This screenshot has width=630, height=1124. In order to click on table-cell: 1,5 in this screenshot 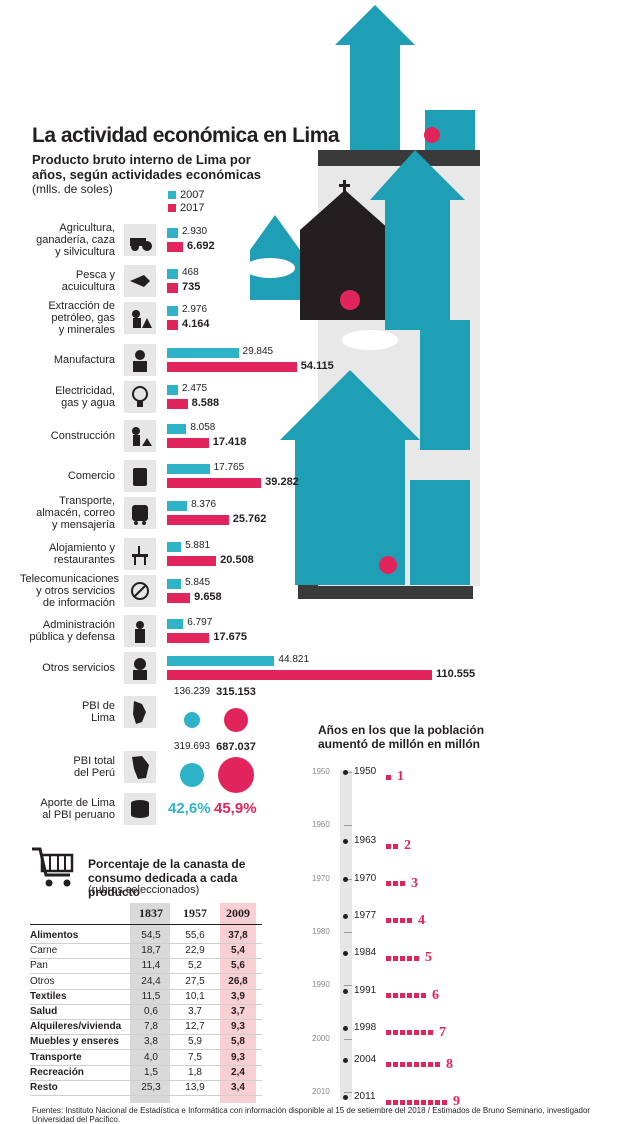, I will do `click(151, 1072)`.